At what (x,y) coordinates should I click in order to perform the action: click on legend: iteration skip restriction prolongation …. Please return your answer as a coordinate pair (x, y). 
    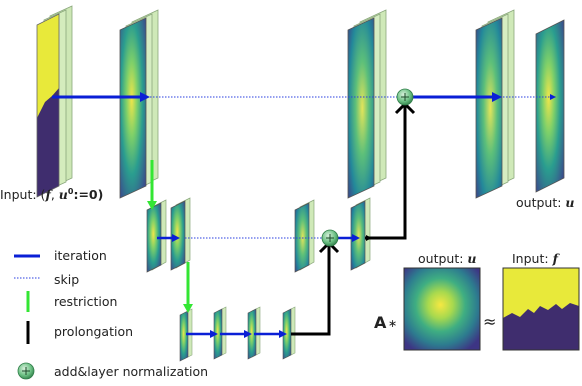
    Looking at the image, I should click on (111, 314).